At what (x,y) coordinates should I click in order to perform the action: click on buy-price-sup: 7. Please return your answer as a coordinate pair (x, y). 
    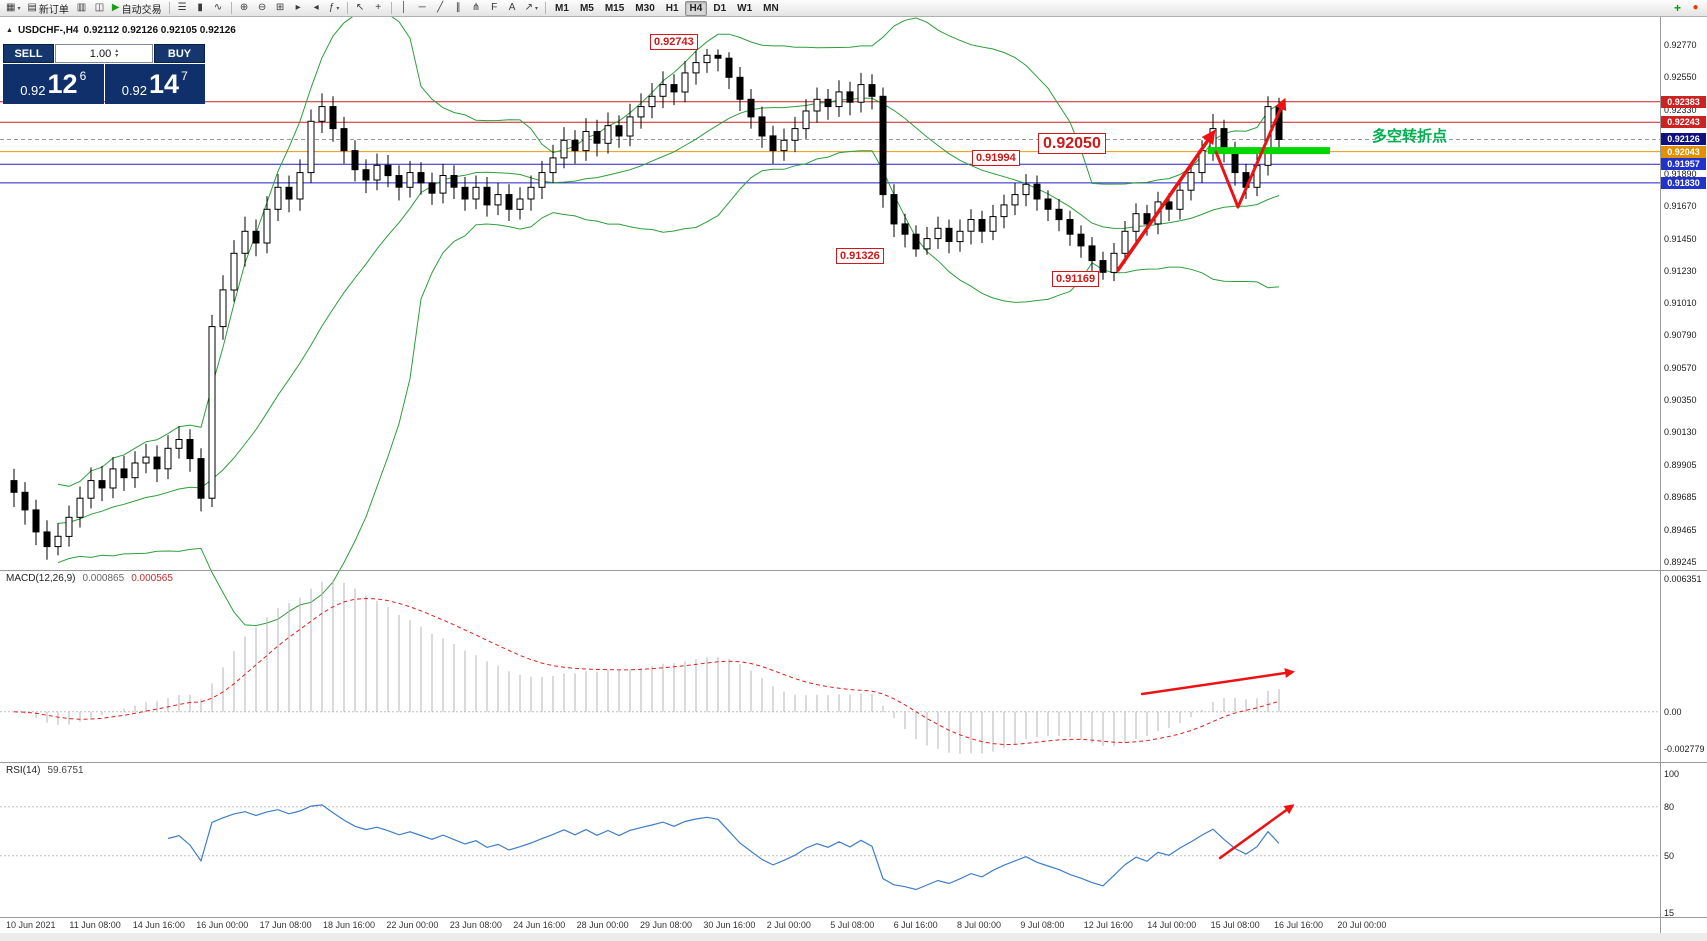
    Looking at the image, I should click on (184, 76).